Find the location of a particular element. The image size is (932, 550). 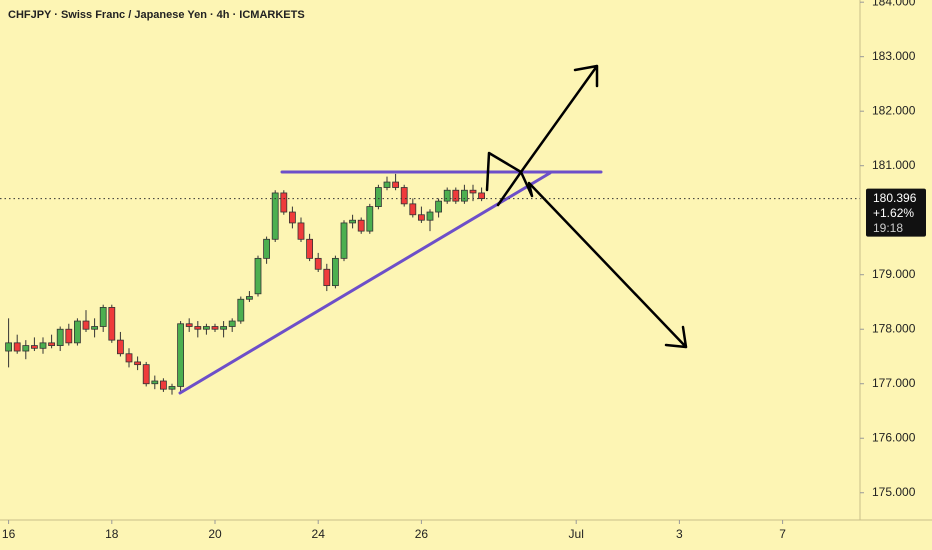

y-tick-label: 182.000 is located at coordinates (894, 110).